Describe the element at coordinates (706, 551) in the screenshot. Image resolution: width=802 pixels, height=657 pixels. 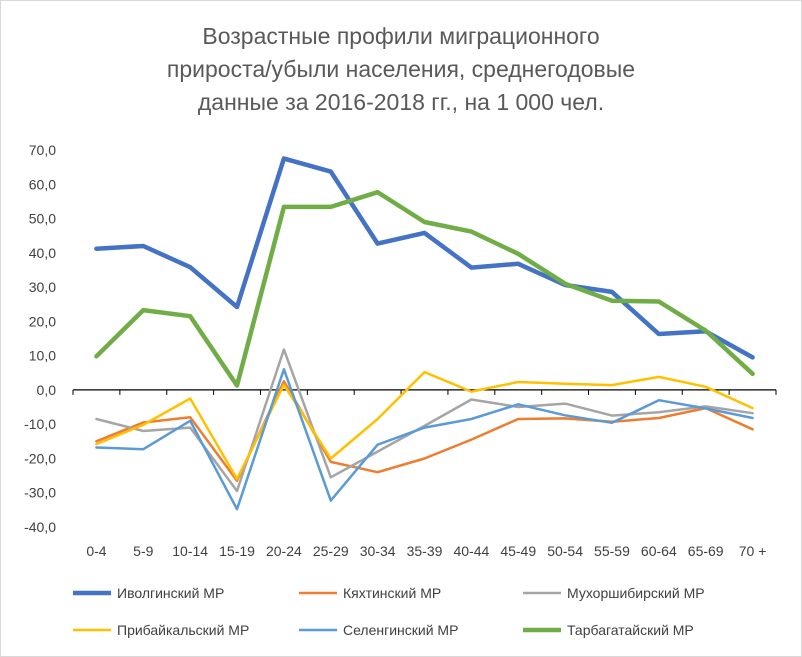
I see `x-tick-label: 65-69` at that location.